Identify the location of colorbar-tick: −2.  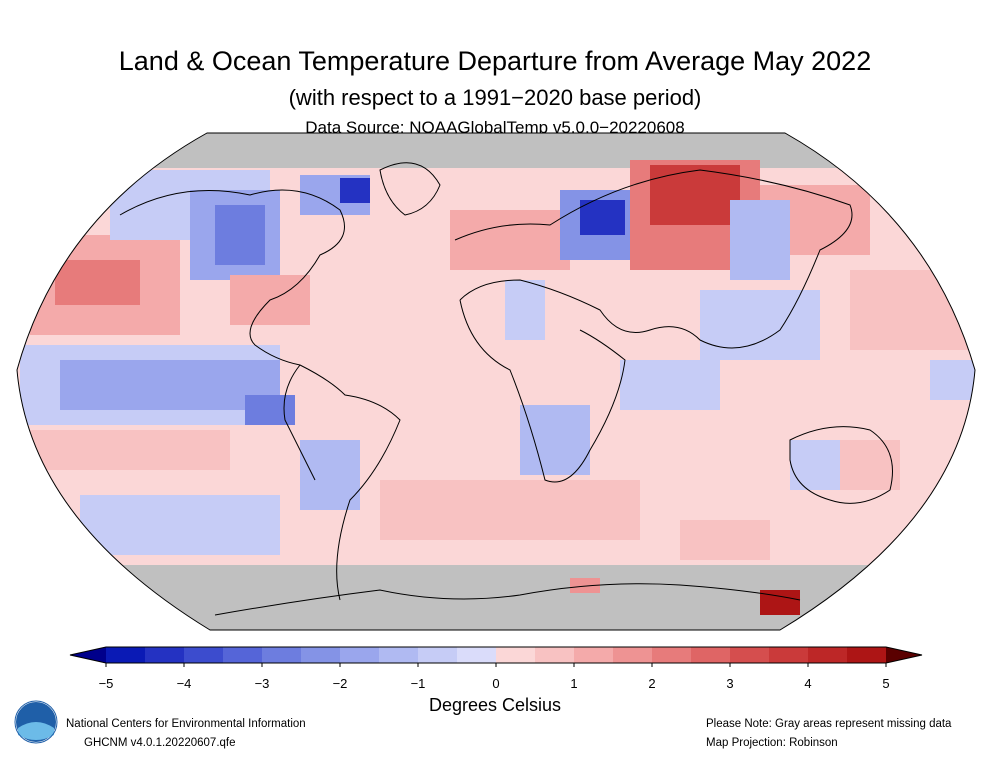
(340, 683).